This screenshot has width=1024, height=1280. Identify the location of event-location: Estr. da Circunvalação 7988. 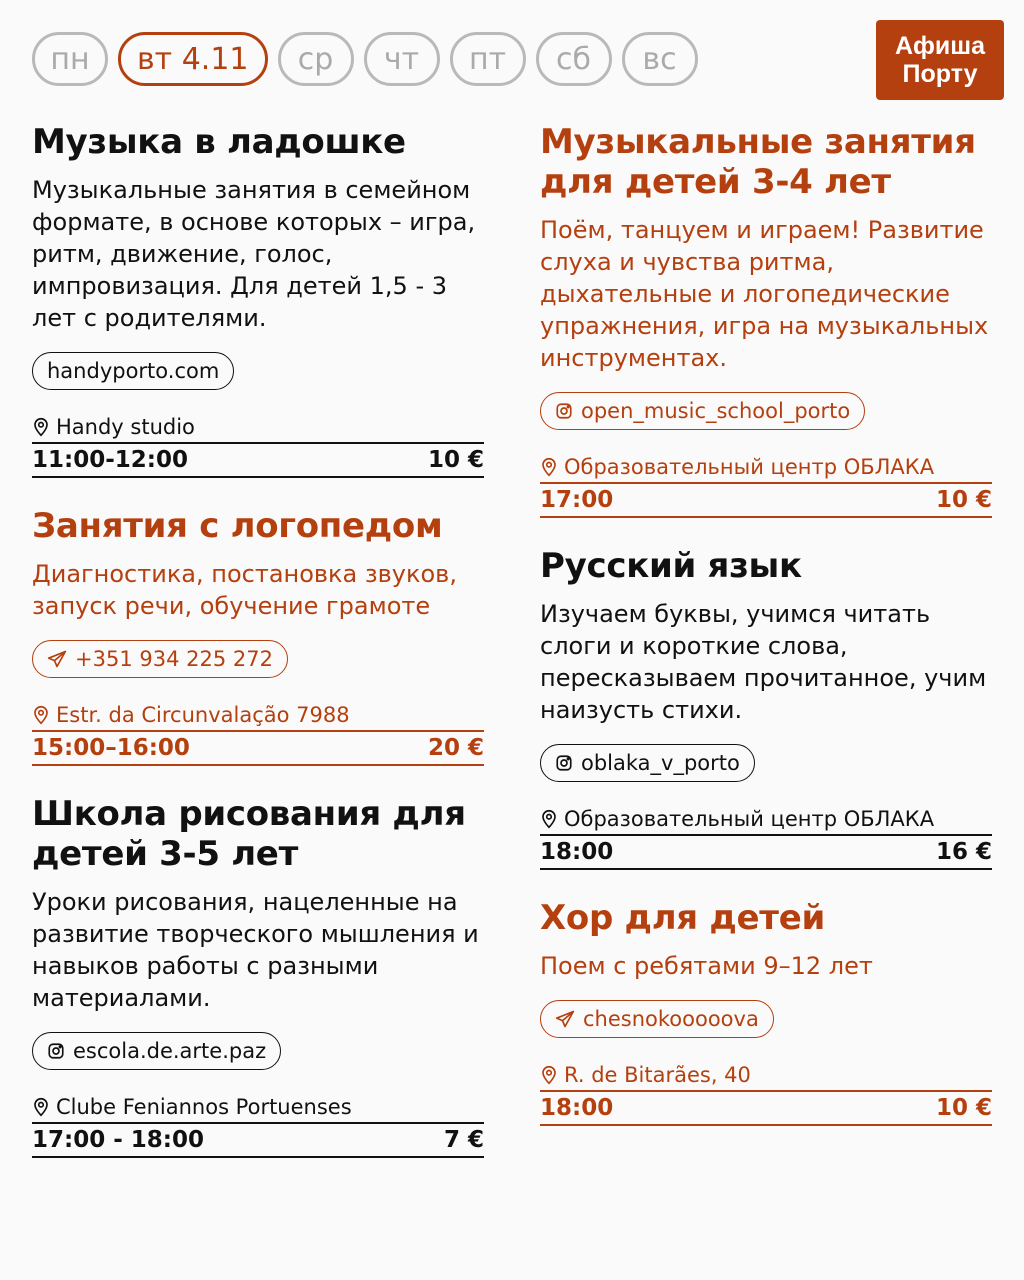
(258, 715).